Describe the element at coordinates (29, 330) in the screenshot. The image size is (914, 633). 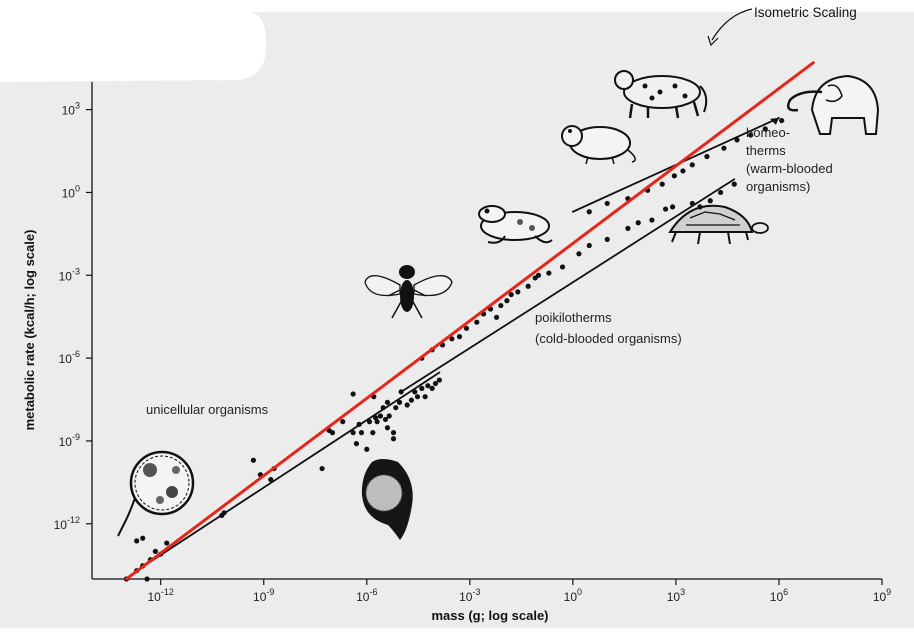
I see `y-axis-title: metabolic rate (kcal/h; log scale)` at that location.